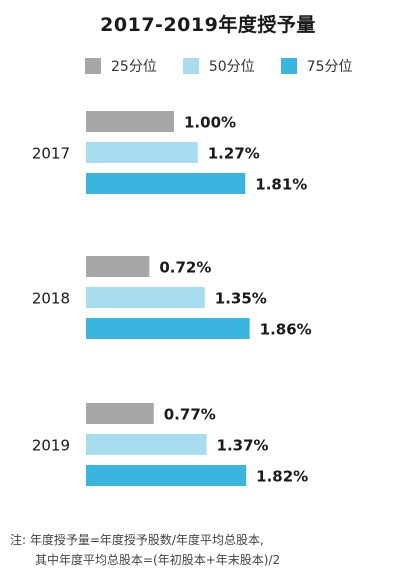 The height and width of the screenshot is (576, 416). Describe the element at coordinates (241, 299) in the screenshot. I see `data-label-2018-p50: 1.35%` at that location.